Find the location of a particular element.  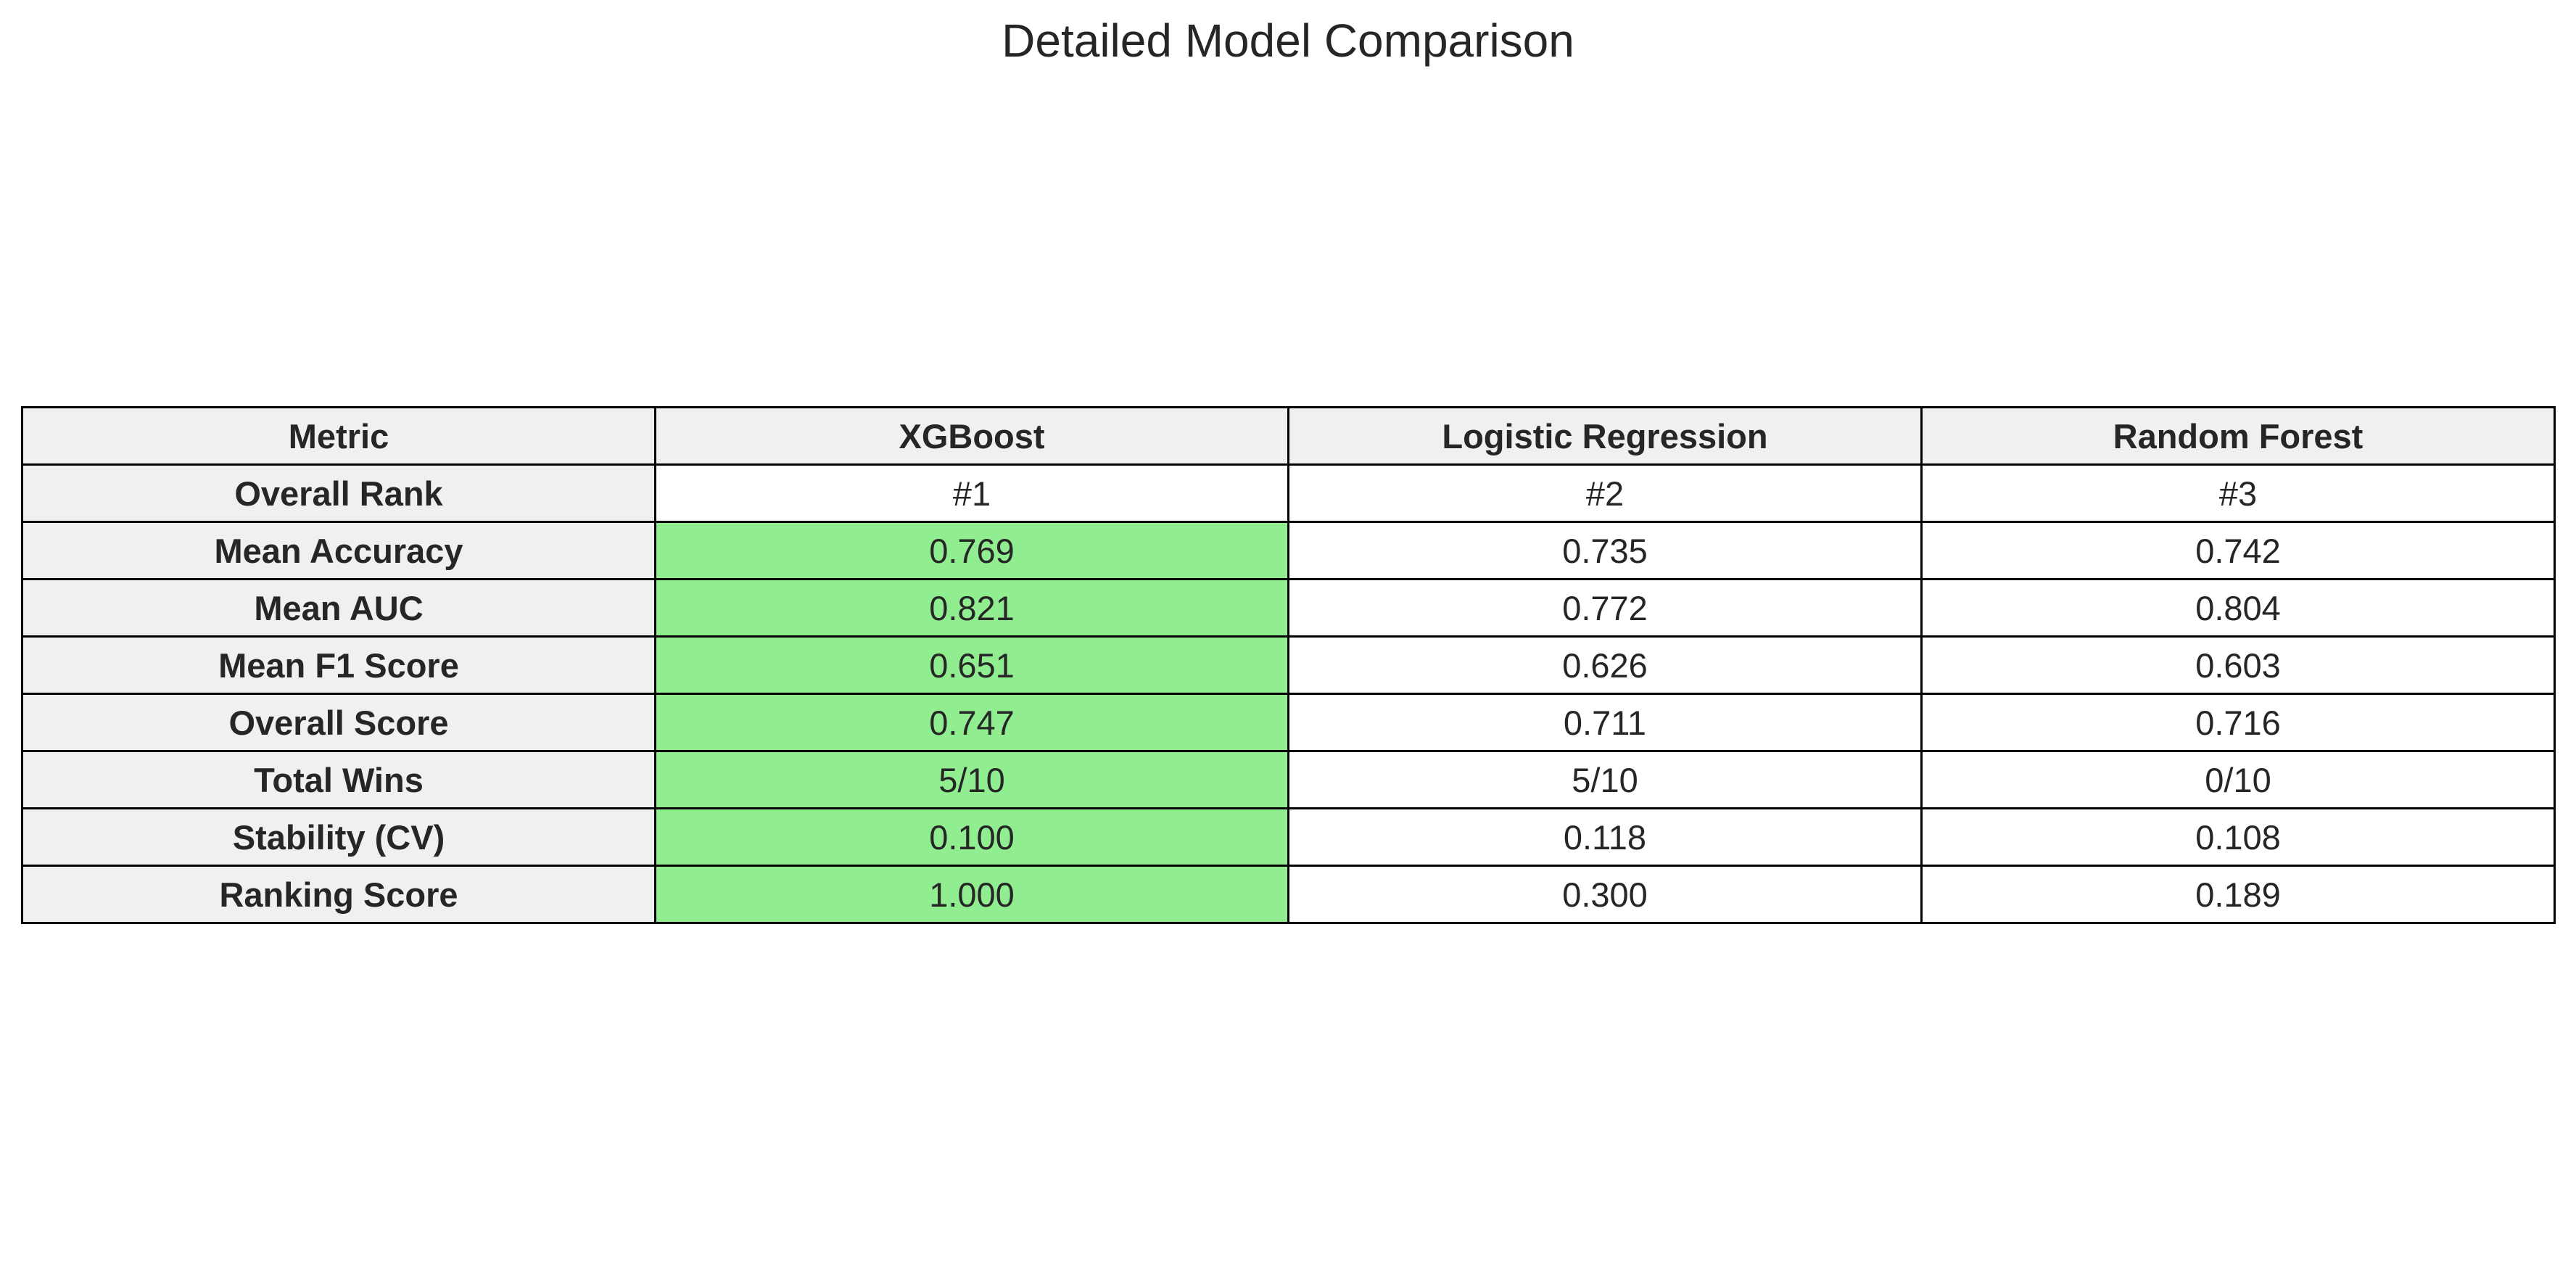

value-cell-logistic-regression: #2 is located at coordinates (1605, 493).